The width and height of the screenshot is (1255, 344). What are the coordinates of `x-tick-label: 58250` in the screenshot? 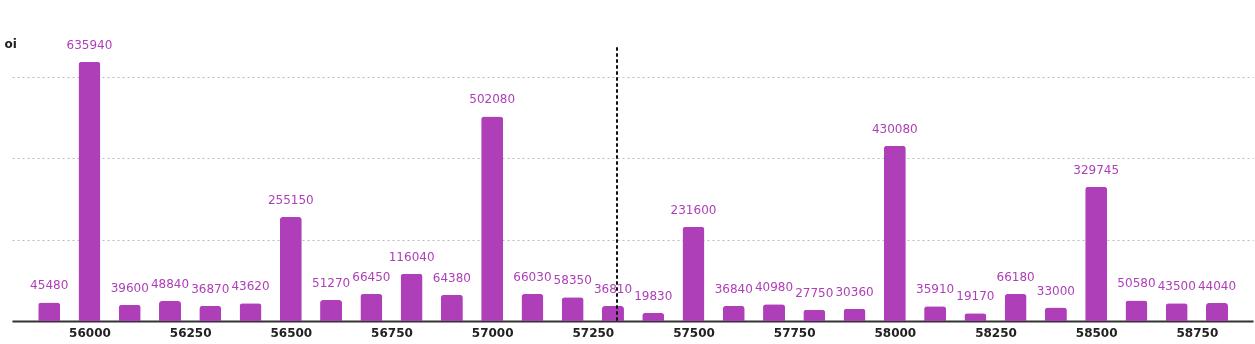 It's located at (996, 332).